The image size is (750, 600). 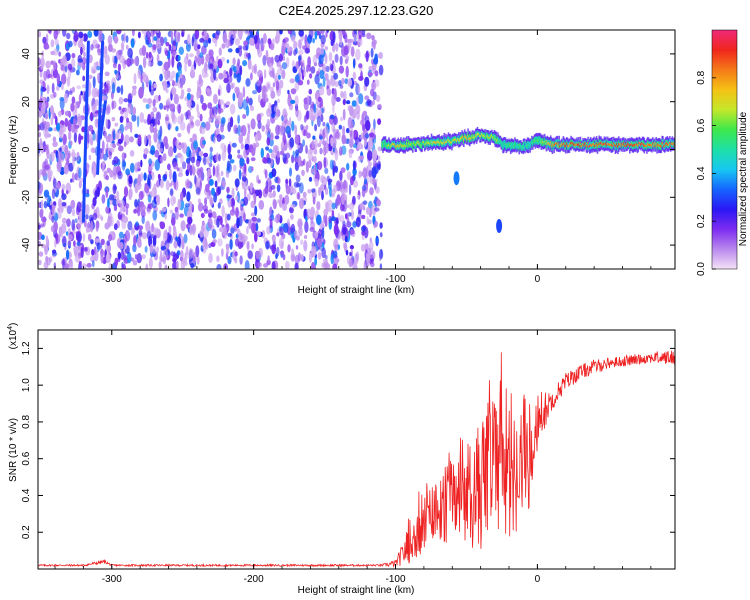 I want to click on y-tick-label: -40, so click(x=26, y=244).